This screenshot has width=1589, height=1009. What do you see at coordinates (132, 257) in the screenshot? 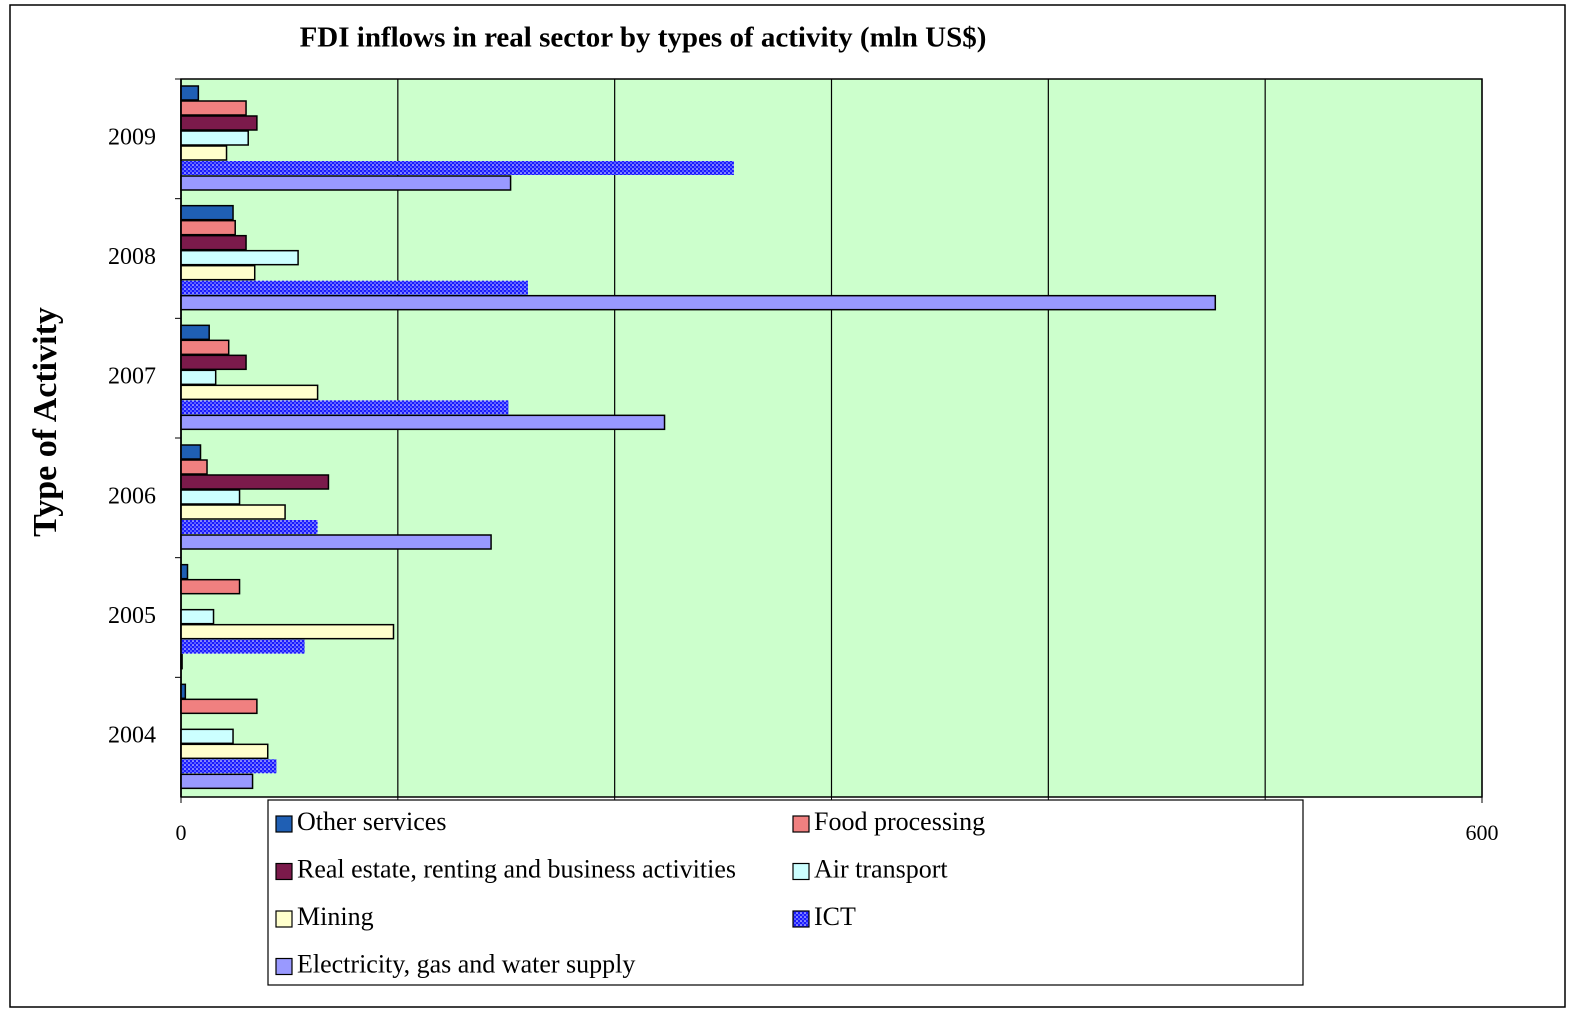
I see `y-tick-label: 2008` at bounding box center [132, 257].